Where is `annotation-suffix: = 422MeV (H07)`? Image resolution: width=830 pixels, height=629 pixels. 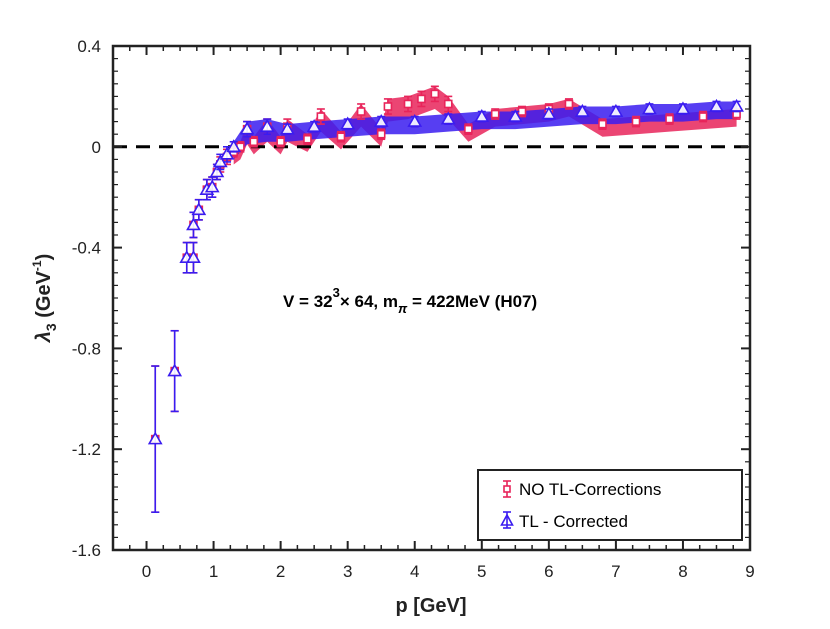
annotation-suffix: = 422MeV (H07) is located at coordinates (472, 301).